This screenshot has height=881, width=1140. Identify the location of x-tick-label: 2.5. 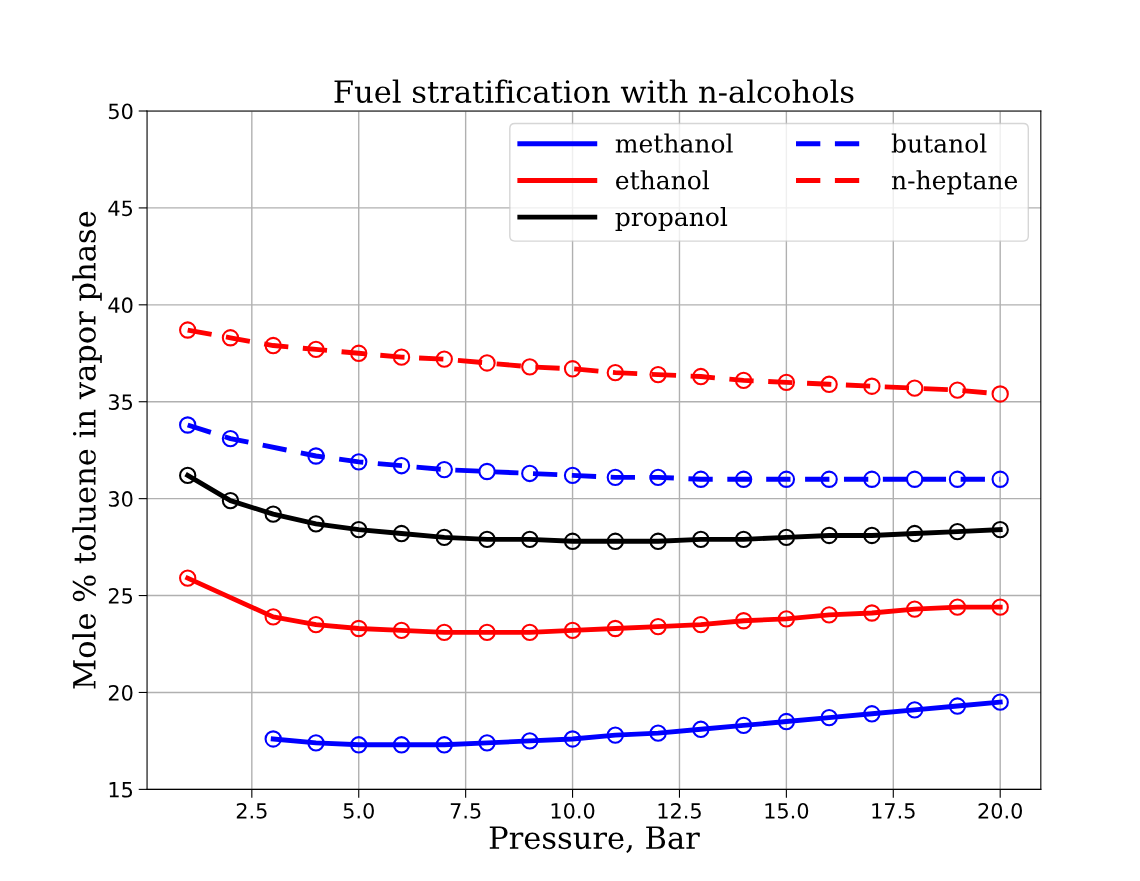
(251, 810).